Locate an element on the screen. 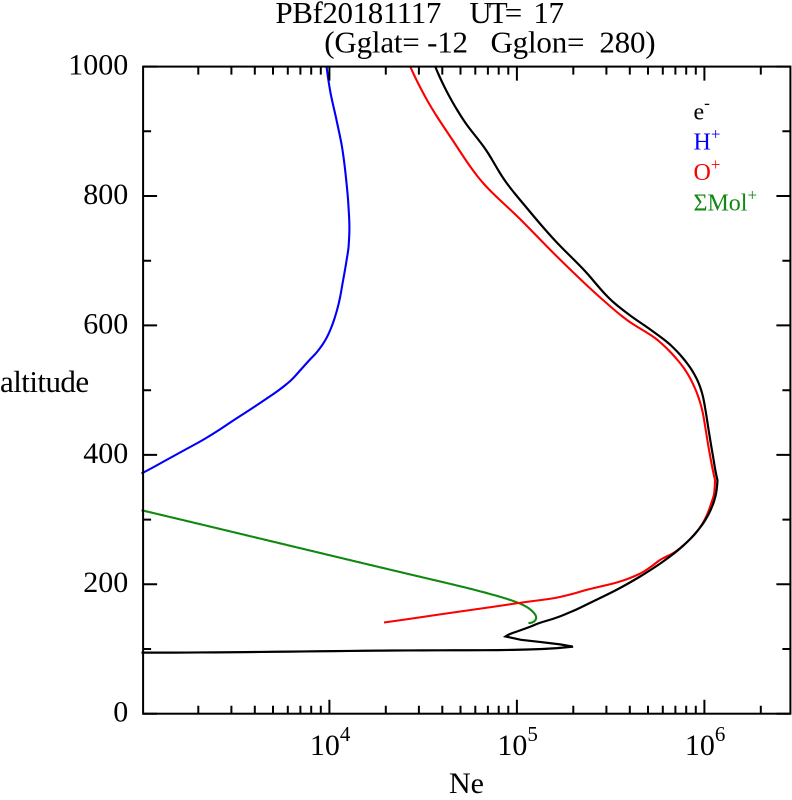  svg-text: (Gglat= -12 Gglon= 280) is located at coordinates (489, 42).